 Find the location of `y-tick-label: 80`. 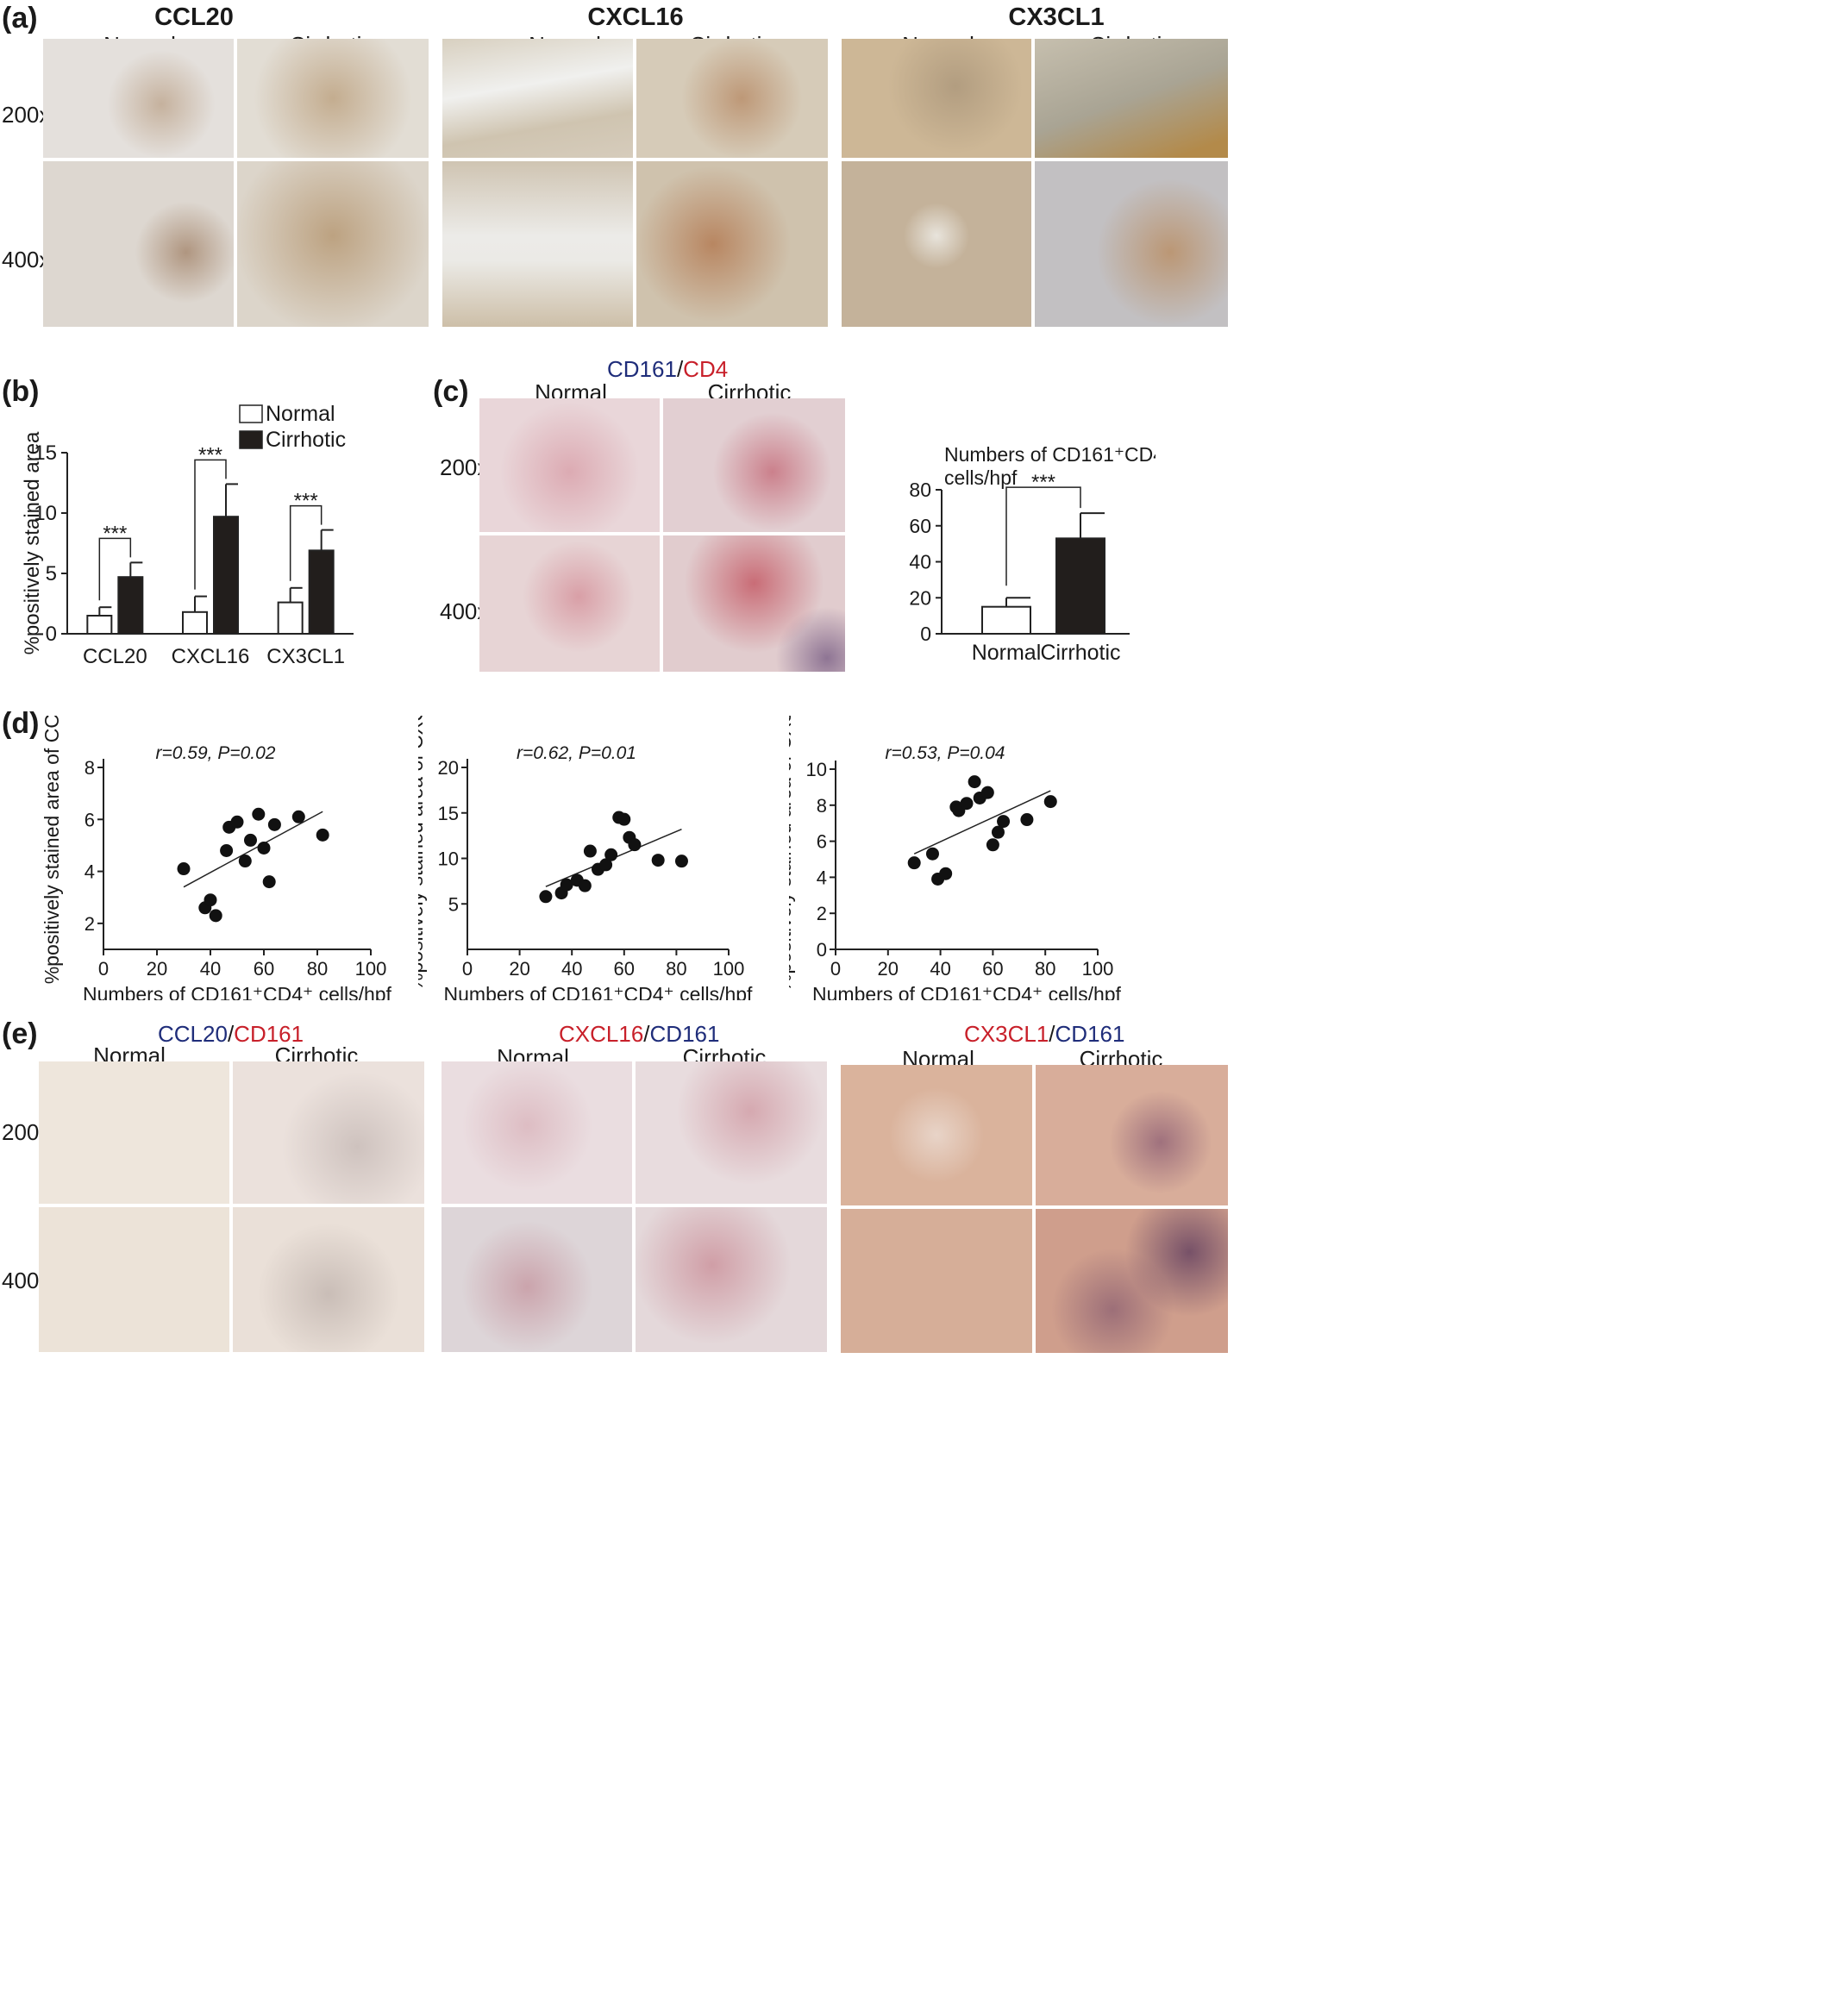

y-tick-label: 80 is located at coordinates (920, 490).